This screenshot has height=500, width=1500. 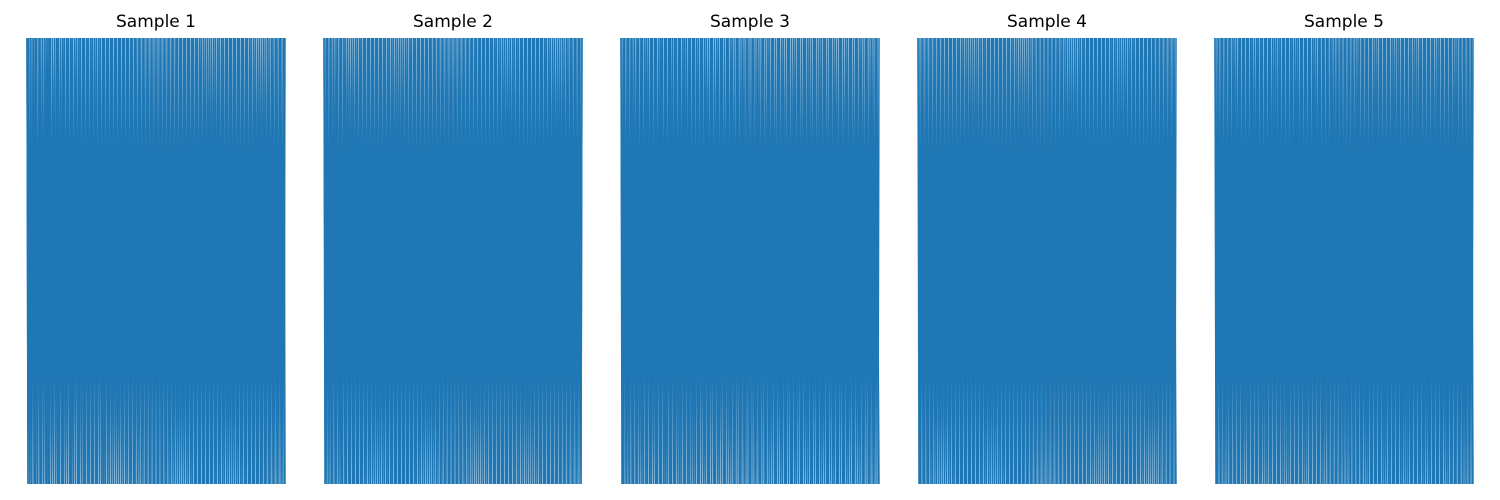 What do you see at coordinates (453, 22) in the screenshot?
I see `panel-title: Sample 2` at bounding box center [453, 22].